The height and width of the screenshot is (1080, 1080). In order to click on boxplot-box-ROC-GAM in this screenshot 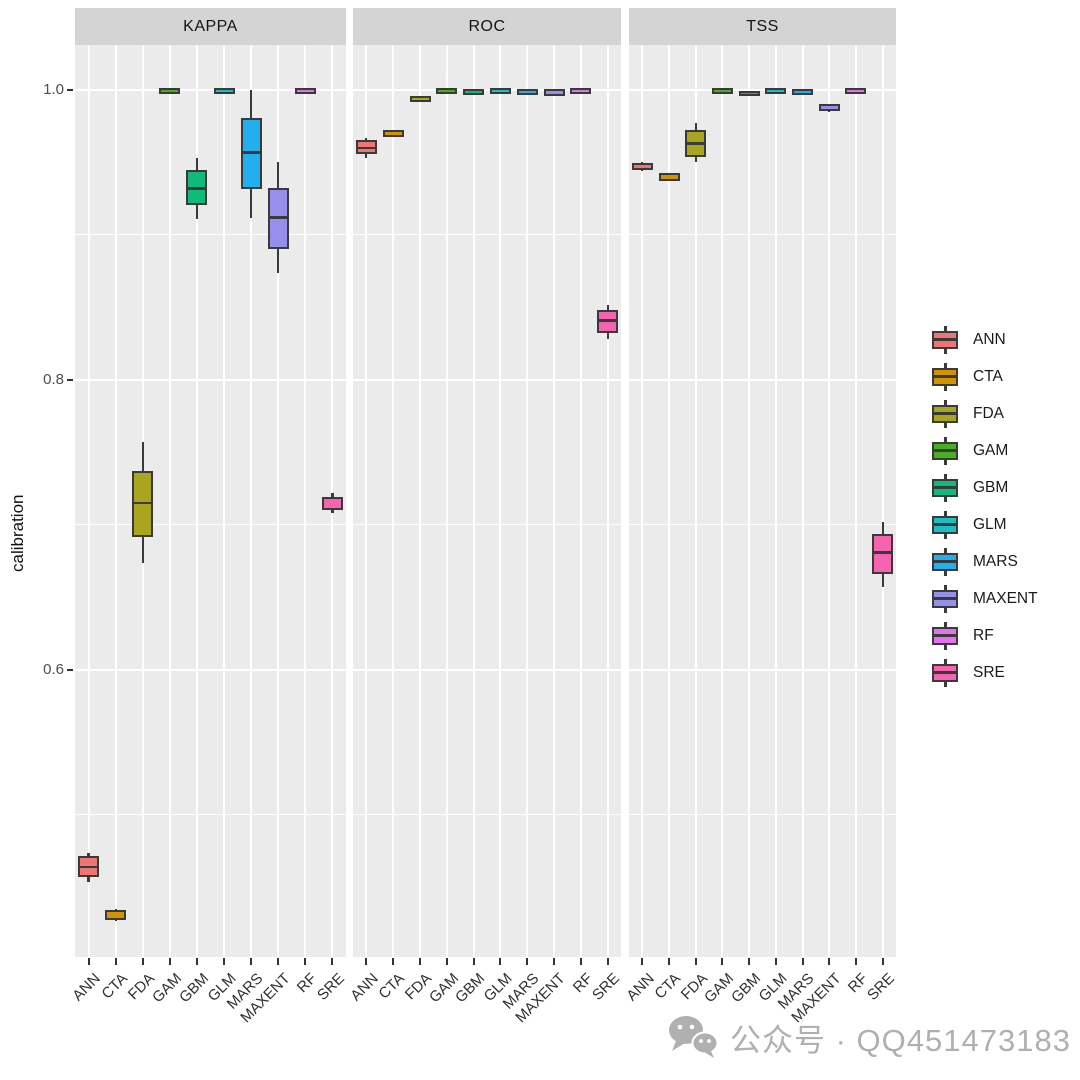, I will do `click(447, 90)`.